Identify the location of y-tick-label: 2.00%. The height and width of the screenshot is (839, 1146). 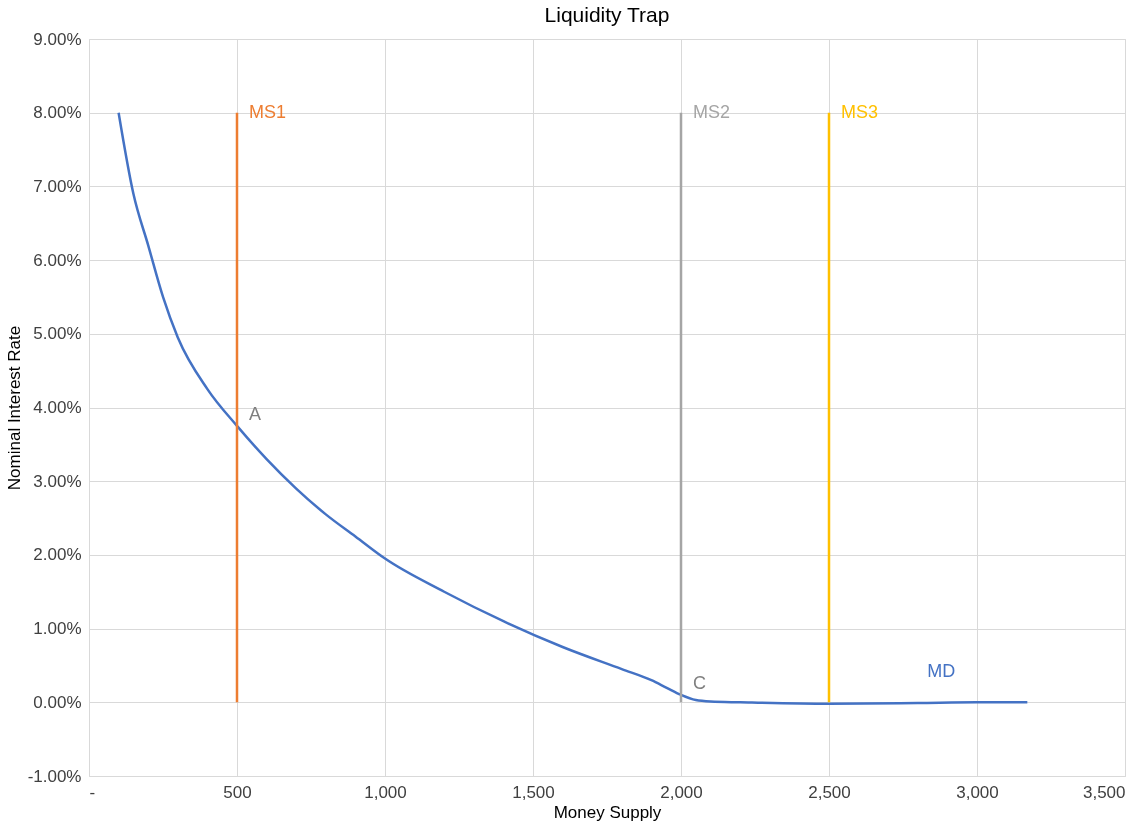
(57, 555).